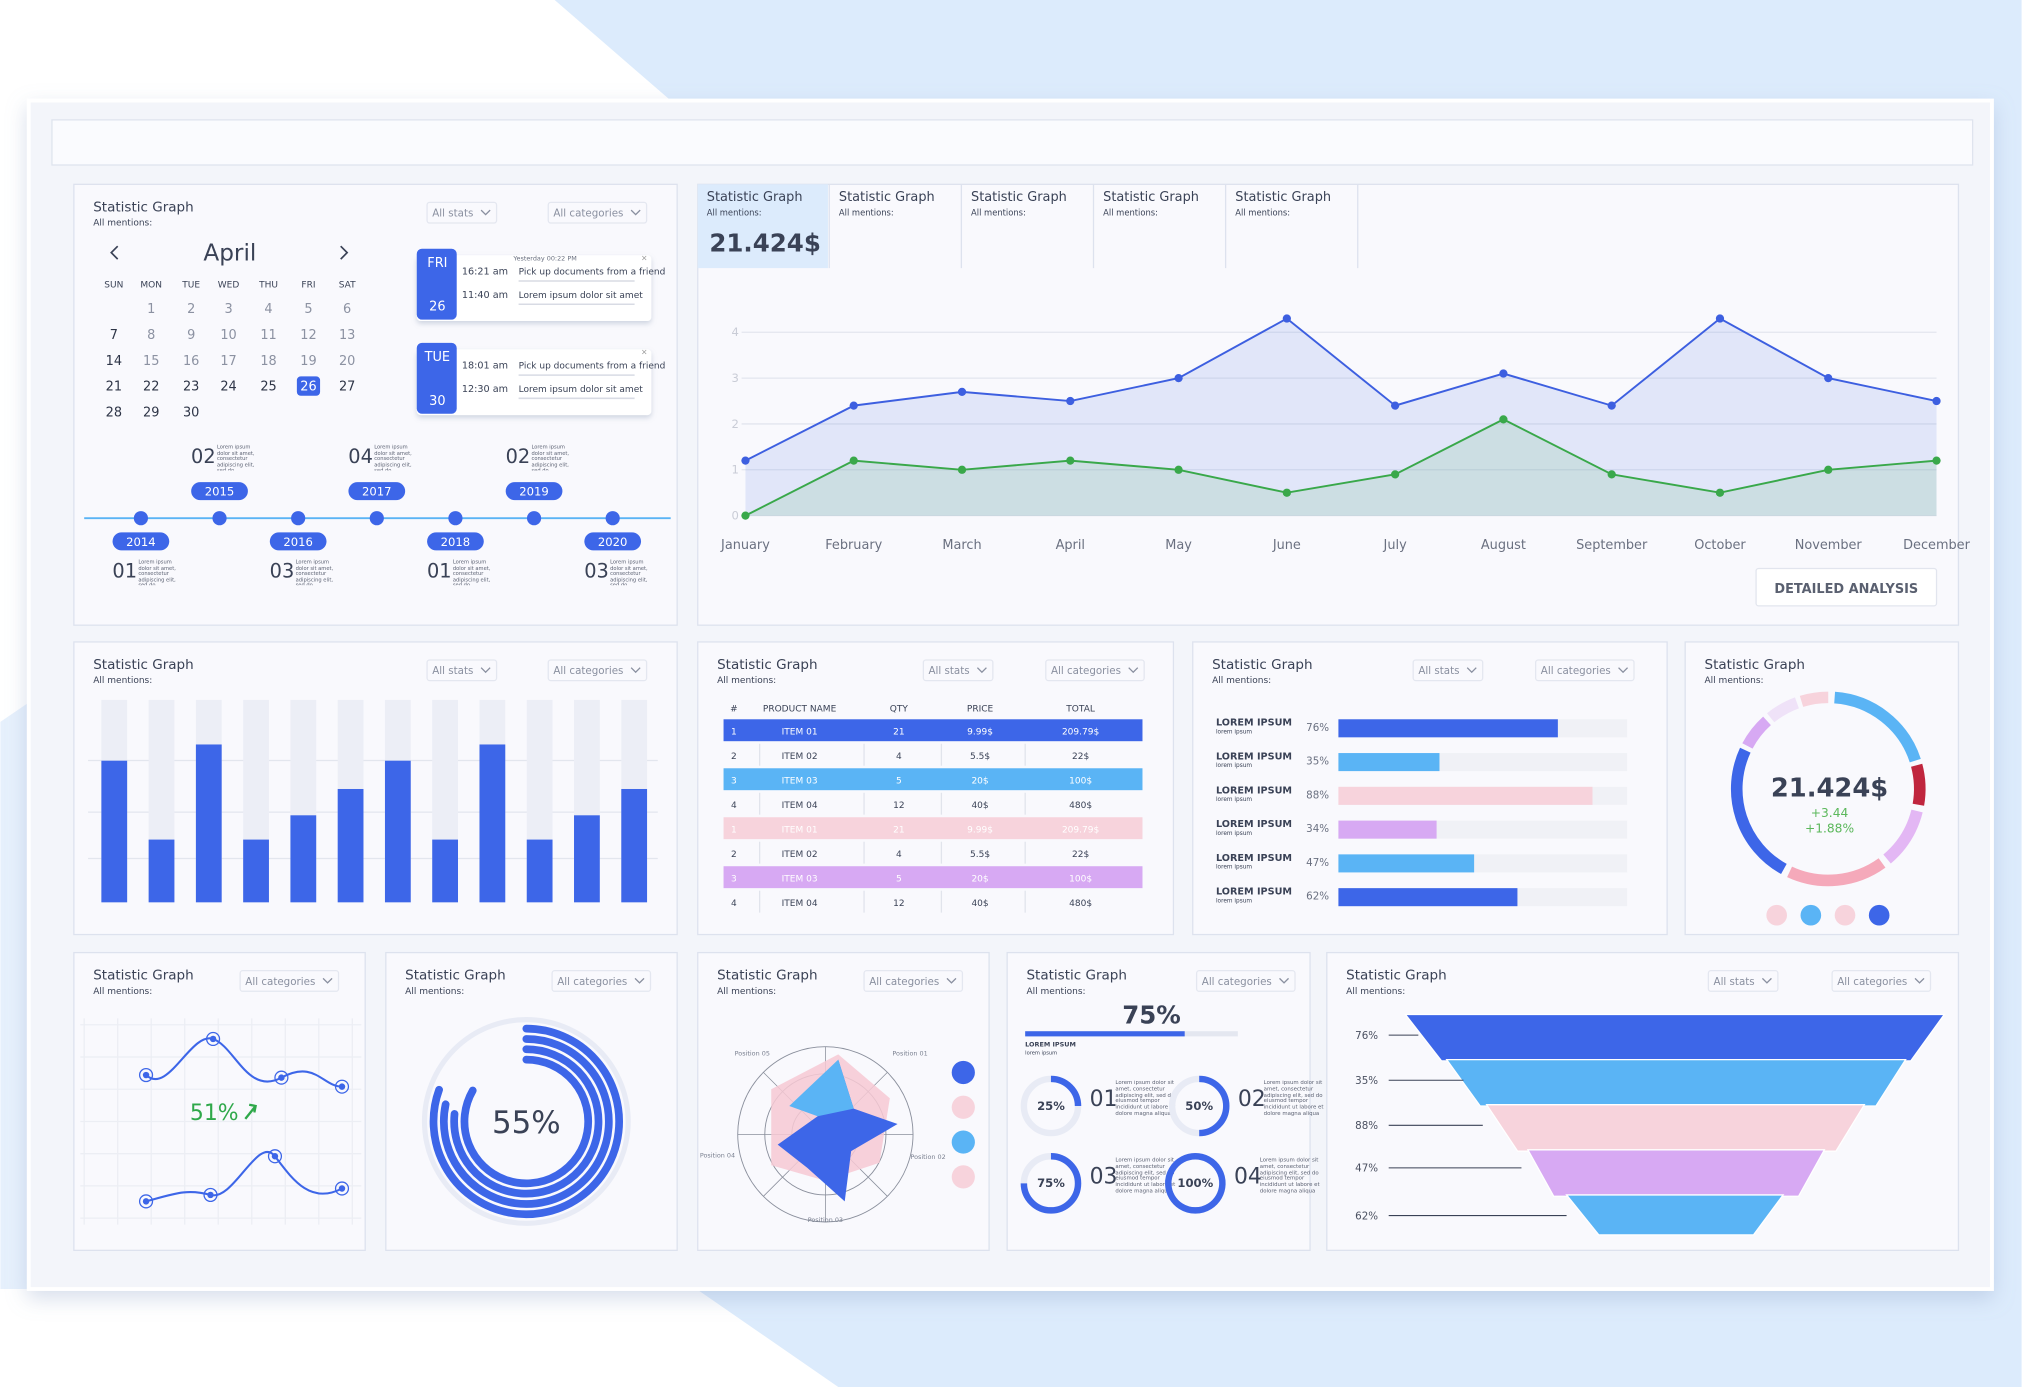  Describe the element at coordinates (268, 361) in the screenshot. I see `day: 18` at that location.